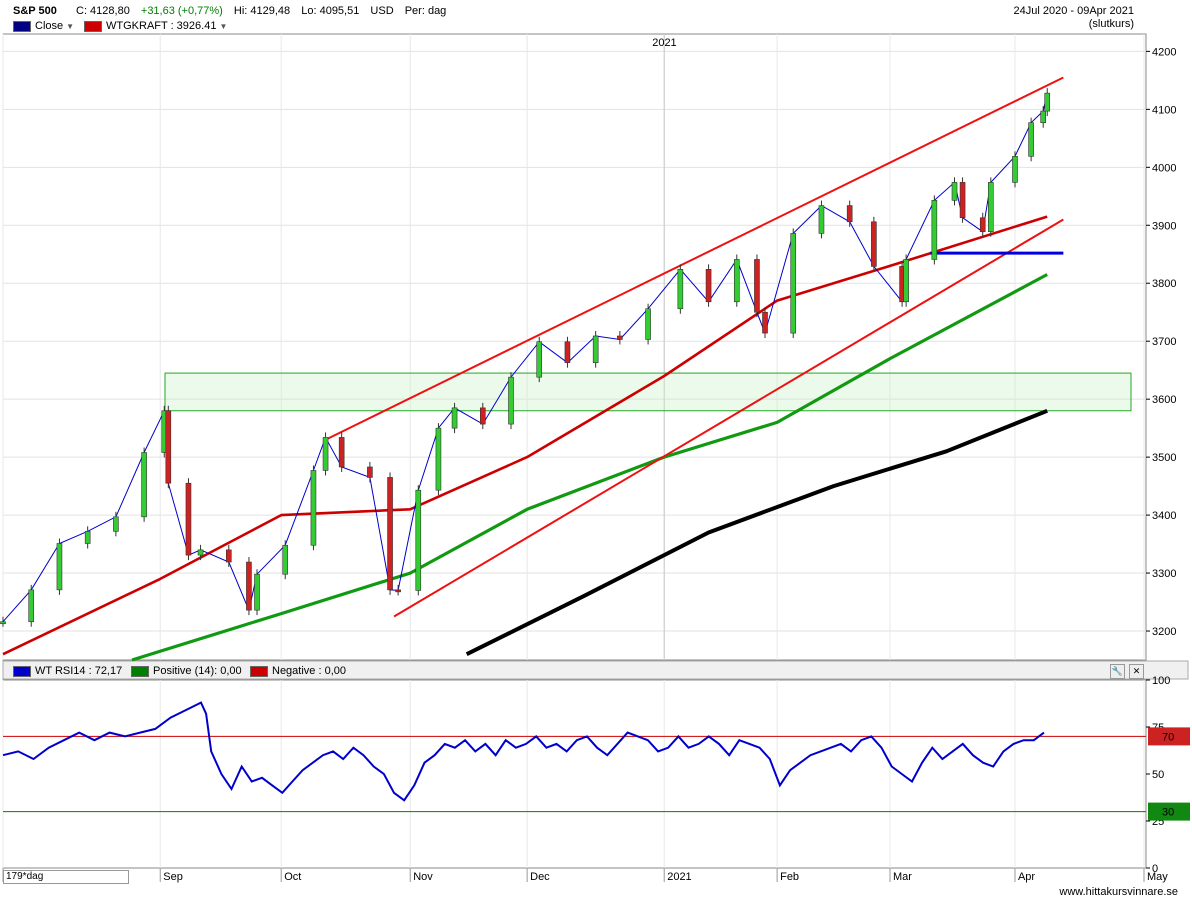  What do you see at coordinates (425, 11) in the screenshot?
I see `period: Per: dag` at bounding box center [425, 11].